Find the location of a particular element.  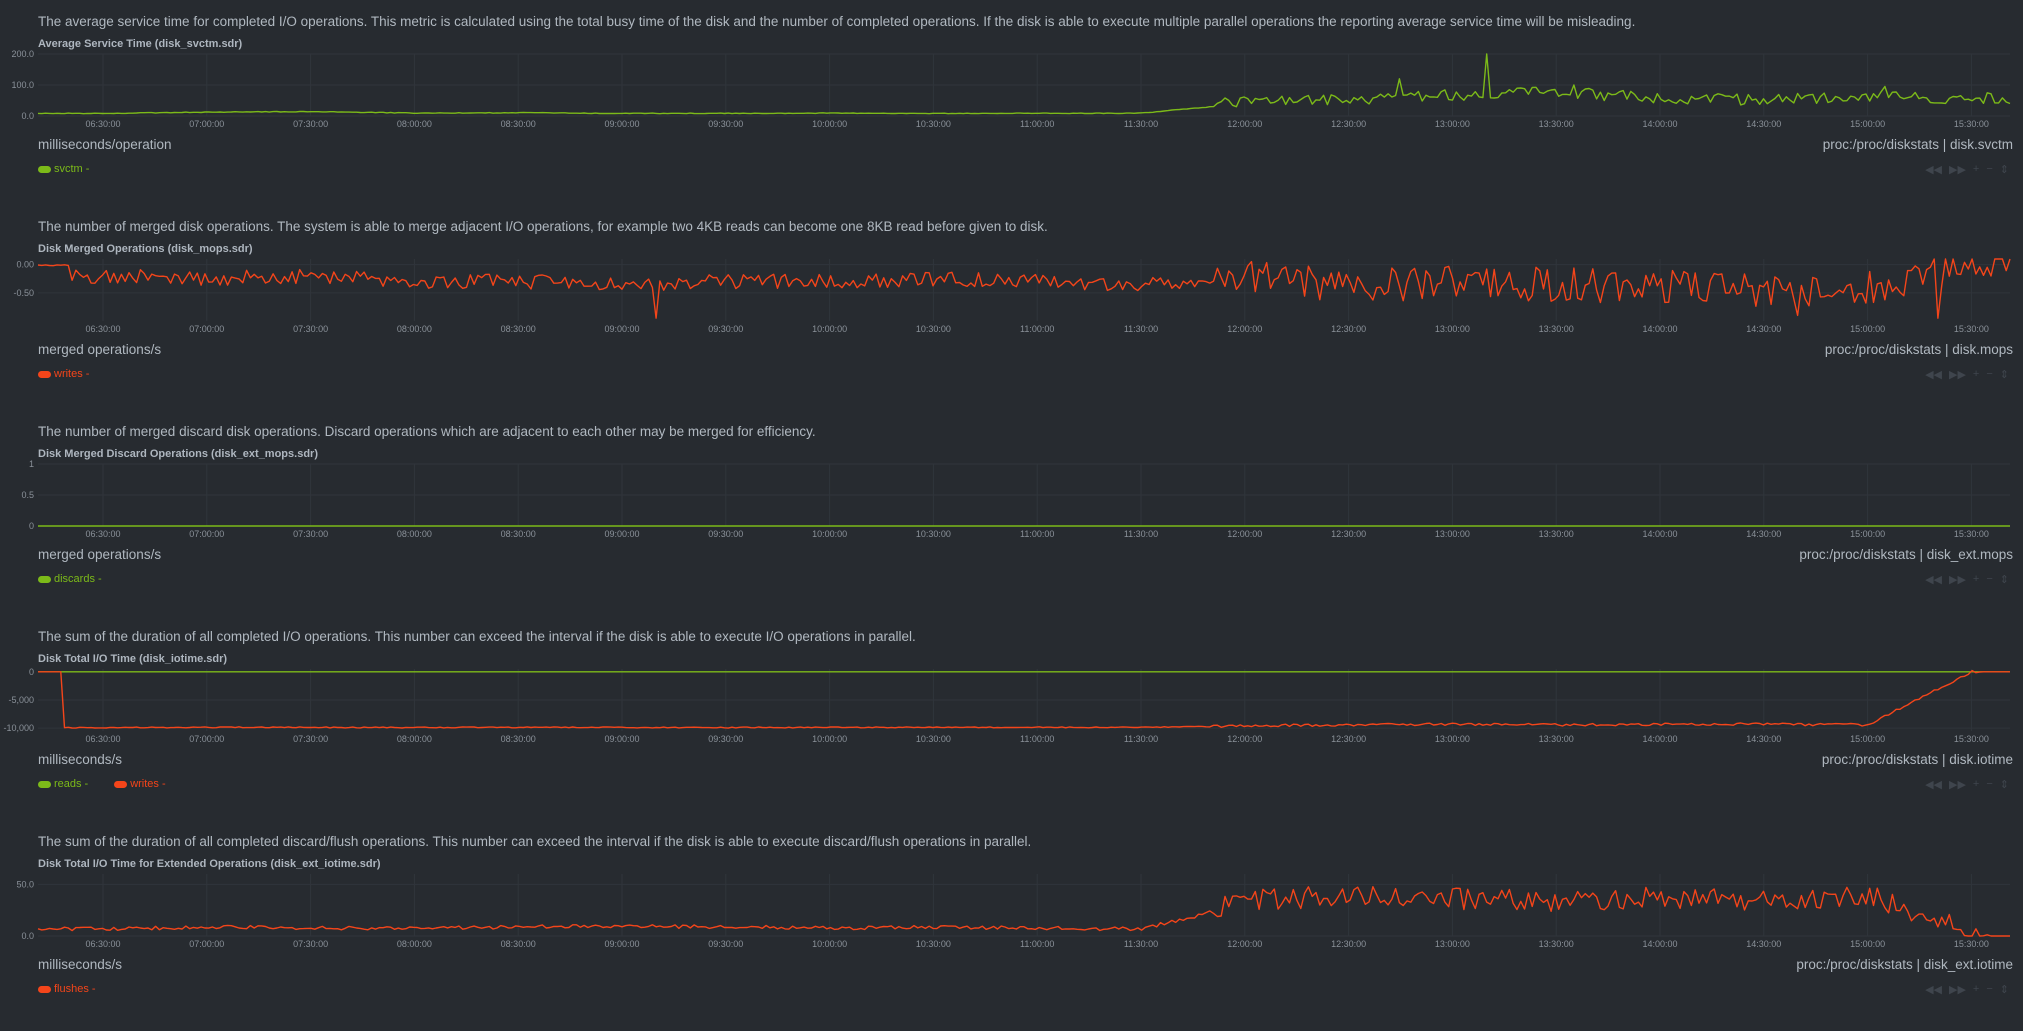

x-tick-label: 14:30:00 is located at coordinates (1763, 534).